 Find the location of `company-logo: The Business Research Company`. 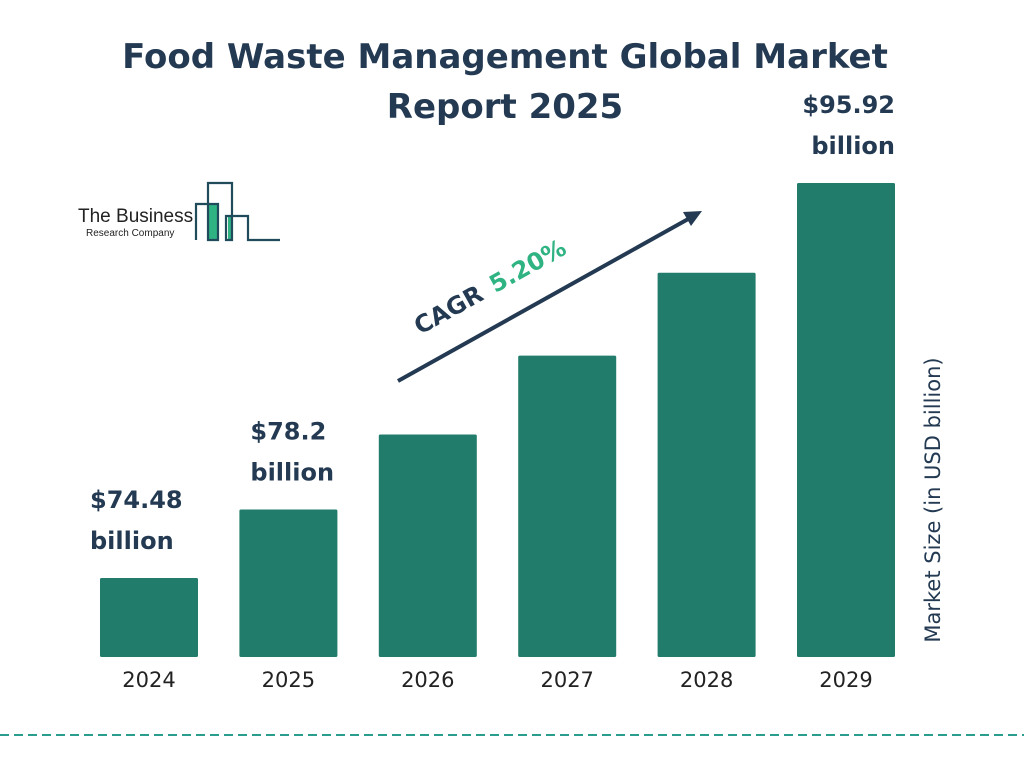

company-logo: The Business Research Company is located at coordinates (179, 211).